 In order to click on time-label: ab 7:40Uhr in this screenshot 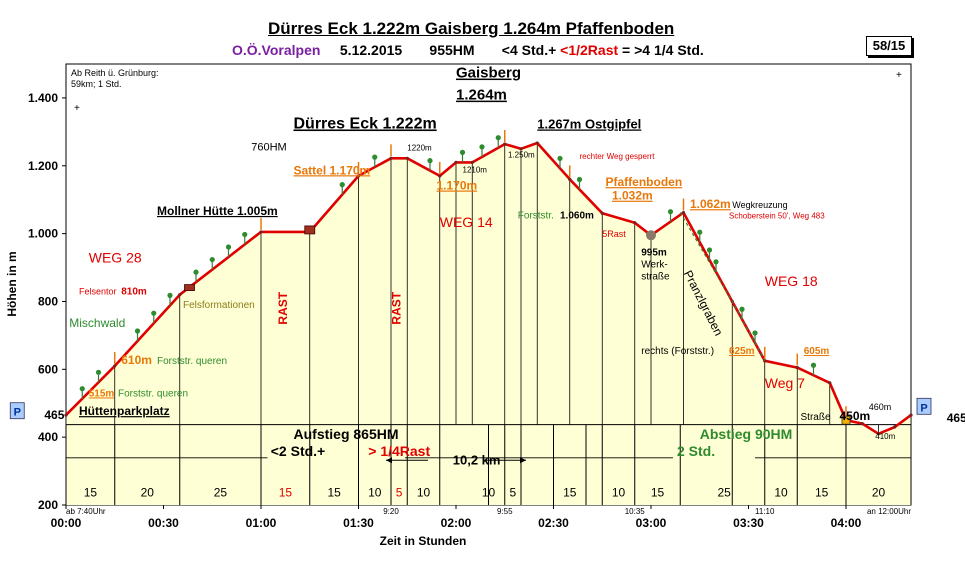, I will do `click(86, 511)`.